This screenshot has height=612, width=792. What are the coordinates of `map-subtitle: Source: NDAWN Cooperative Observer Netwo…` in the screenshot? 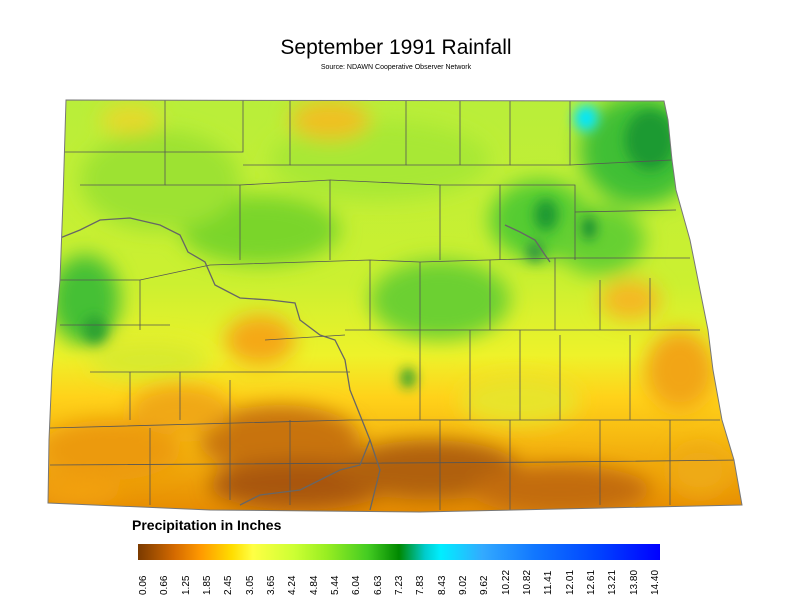 It's located at (396, 67).